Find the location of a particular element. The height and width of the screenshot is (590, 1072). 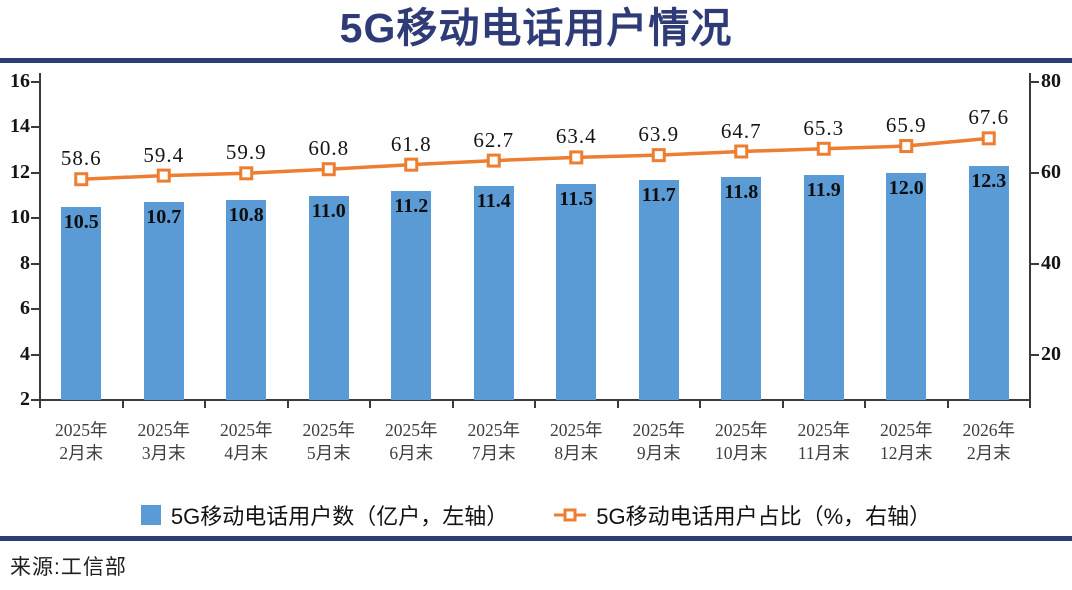

x-label-year: 2026年 is located at coordinates (989, 430).